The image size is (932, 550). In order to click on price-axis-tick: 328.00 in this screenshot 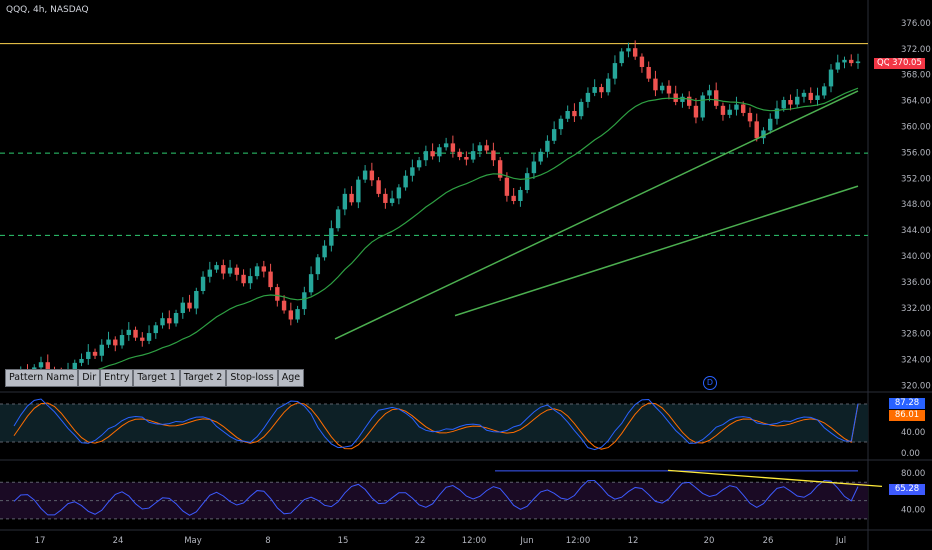, I will do `click(916, 335)`.